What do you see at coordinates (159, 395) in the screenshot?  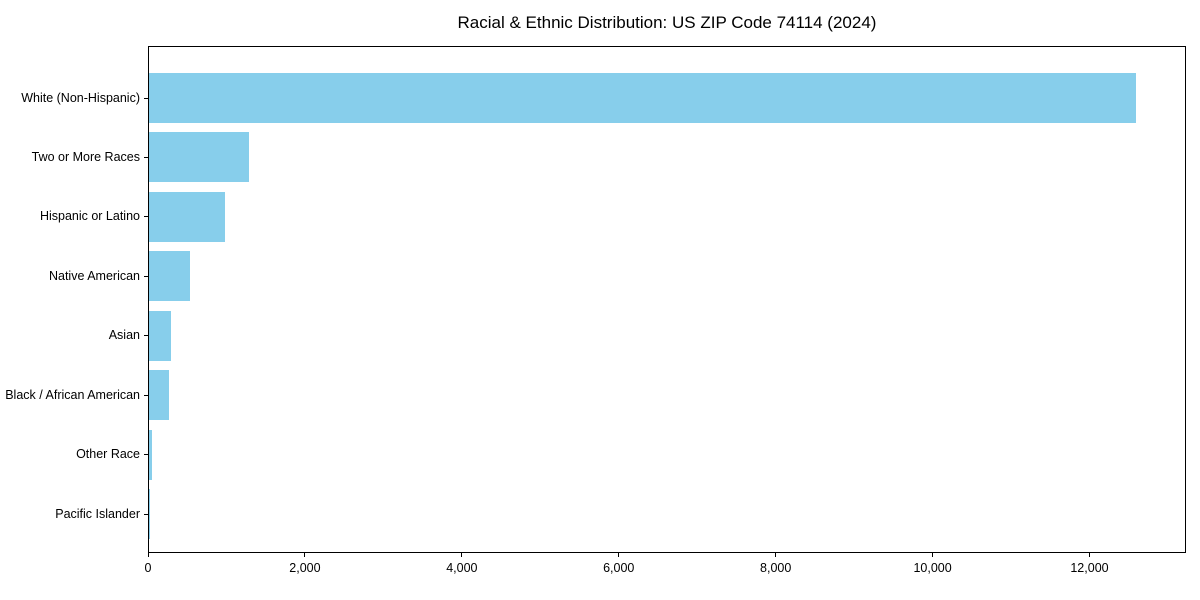 I see `bar-black-african-american` at bounding box center [159, 395].